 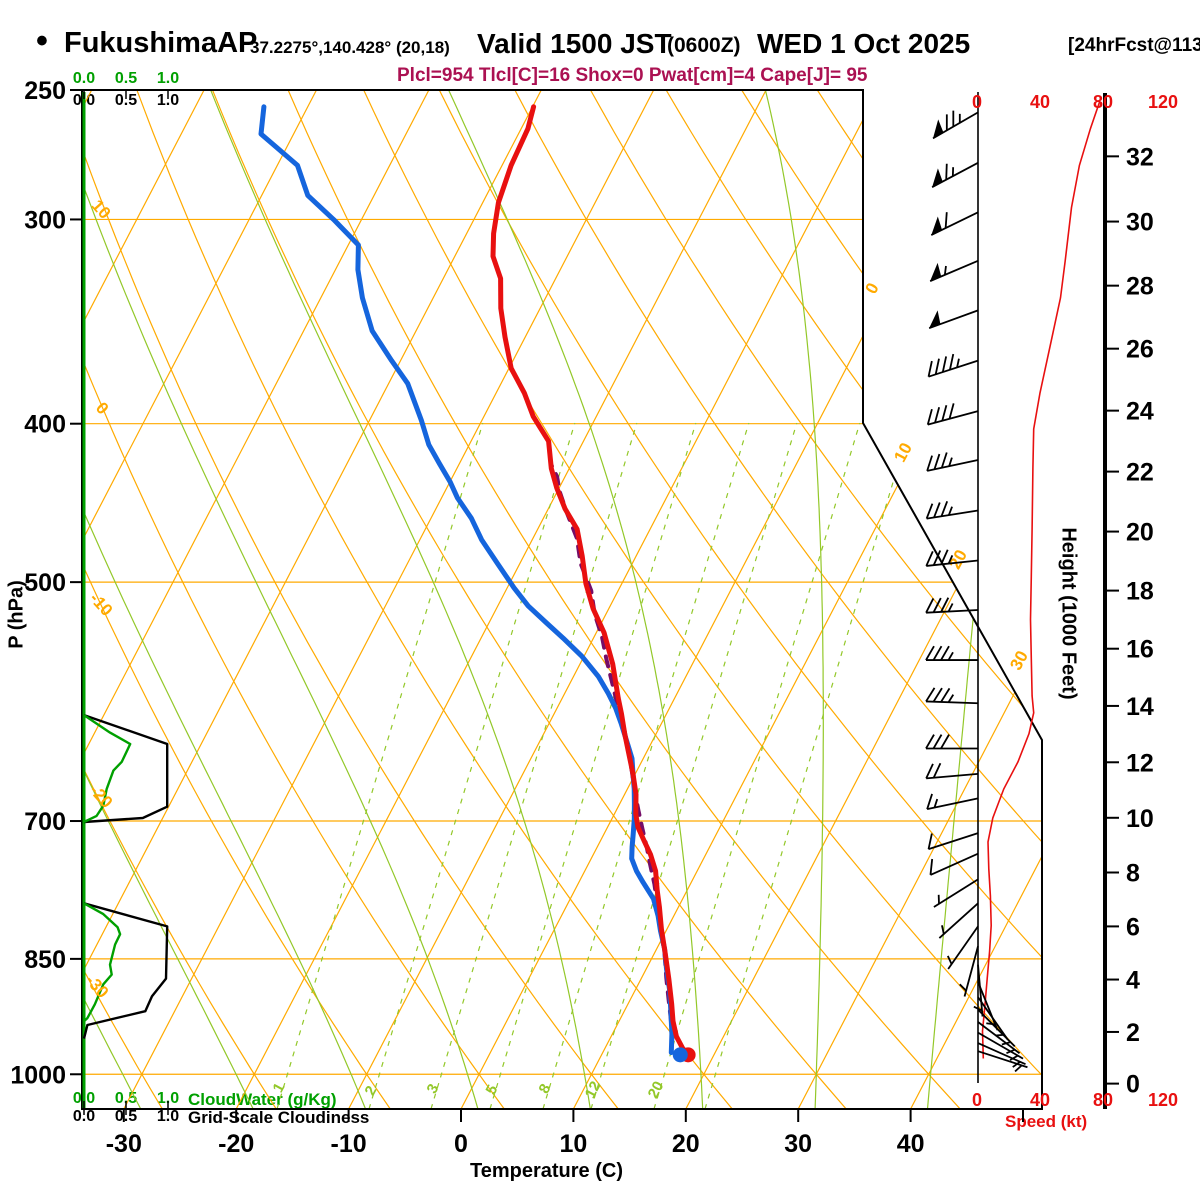 I want to click on mixing-ratio-label: 2, so click(x=371, y=1090).